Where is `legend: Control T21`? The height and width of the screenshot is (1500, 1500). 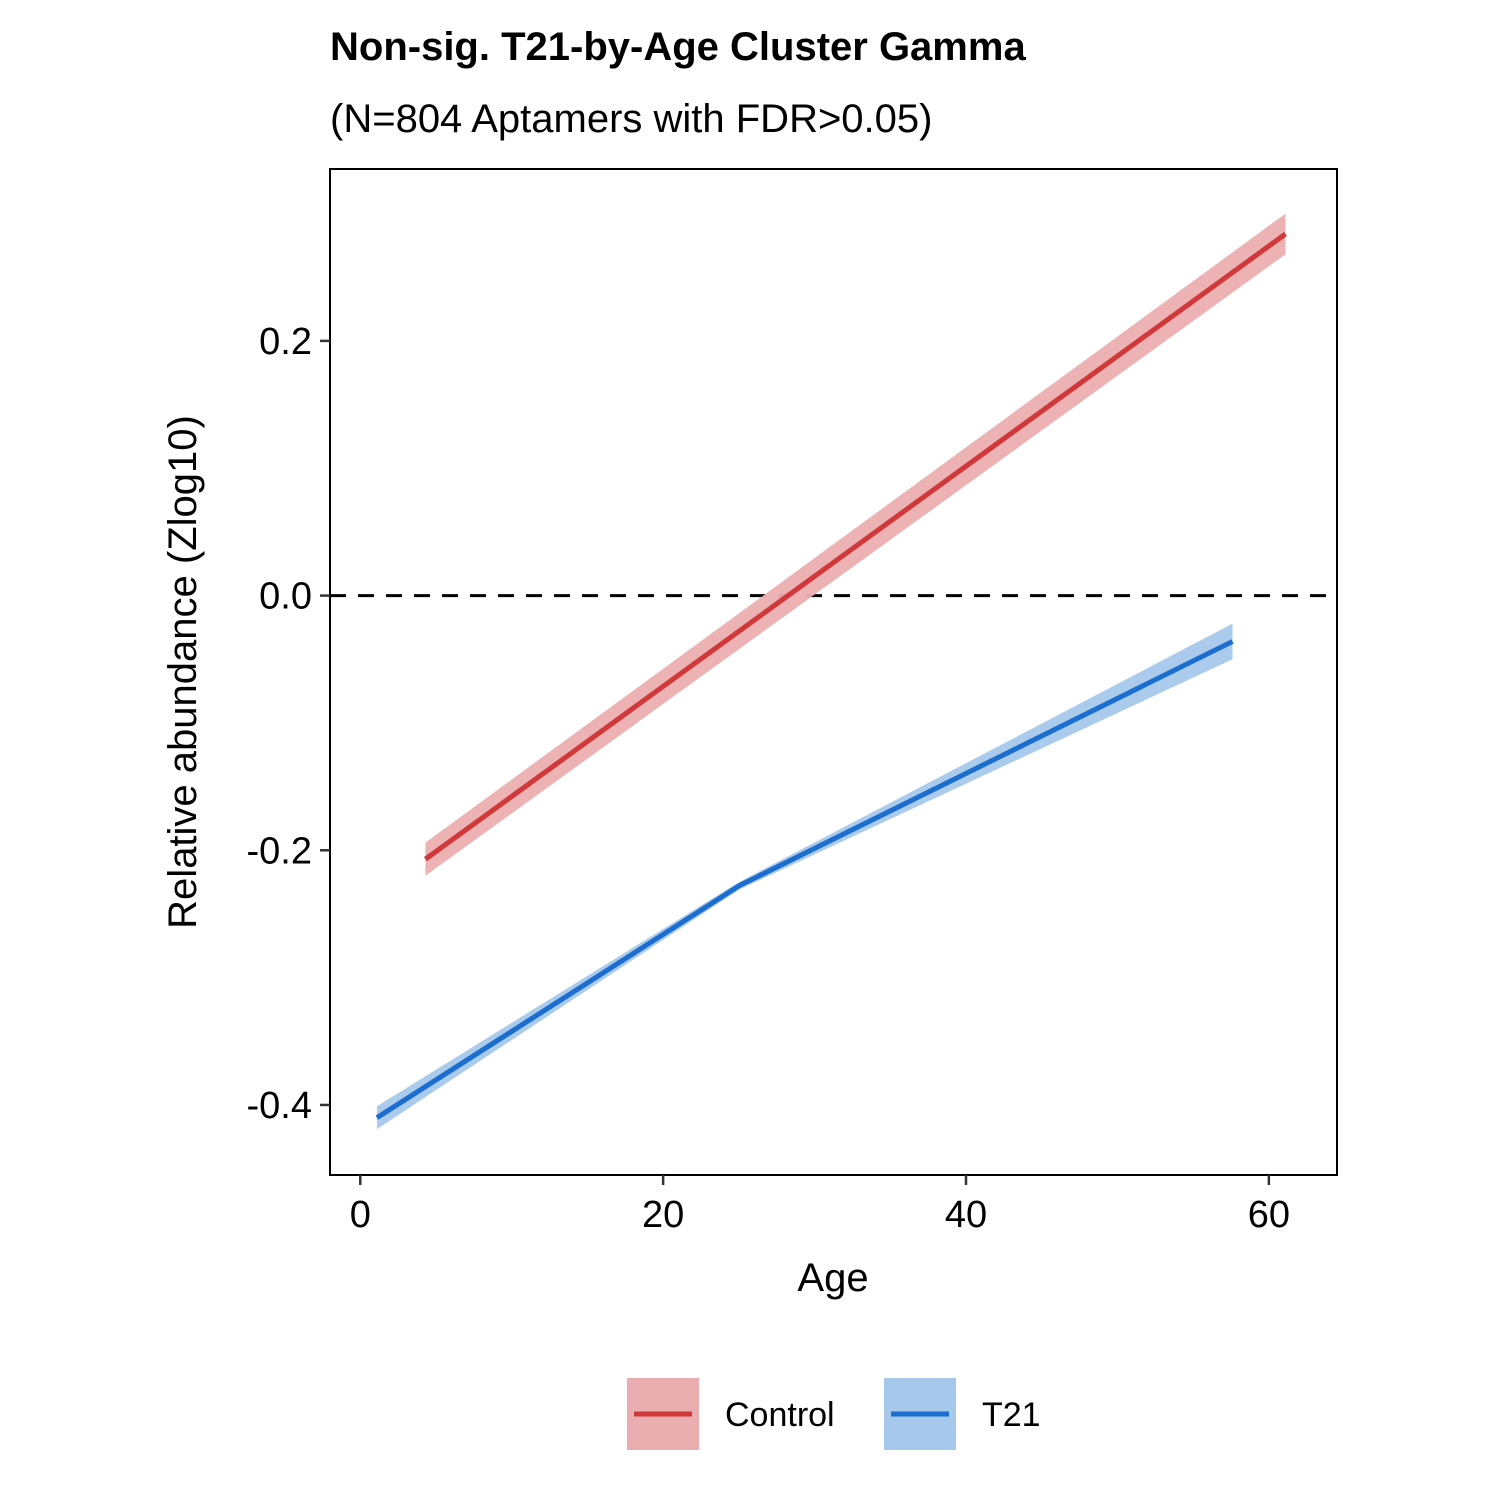
legend: Control T21 is located at coordinates (834, 1414).